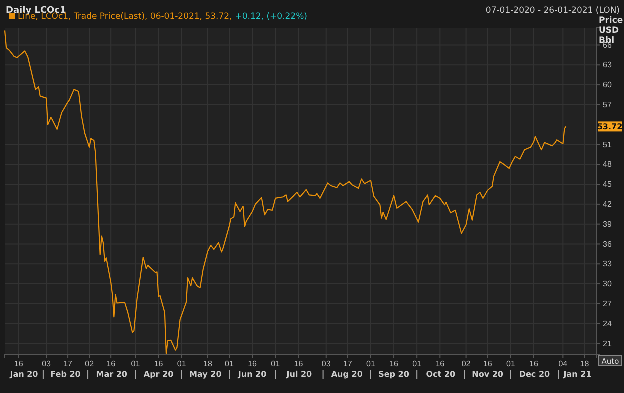 This screenshot has height=393, width=624. Describe the element at coordinates (159, 374) in the screenshot. I see `text: Apr 20` at that location.